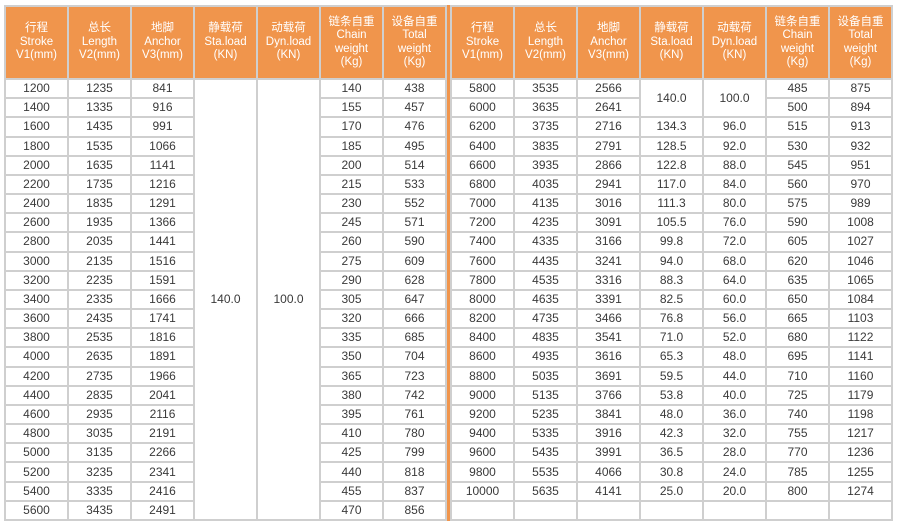 This screenshot has height=525, width=898. What do you see at coordinates (162, 319) in the screenshot?
I see `cell-anchor: 1741` at bounding box center [162, 319].